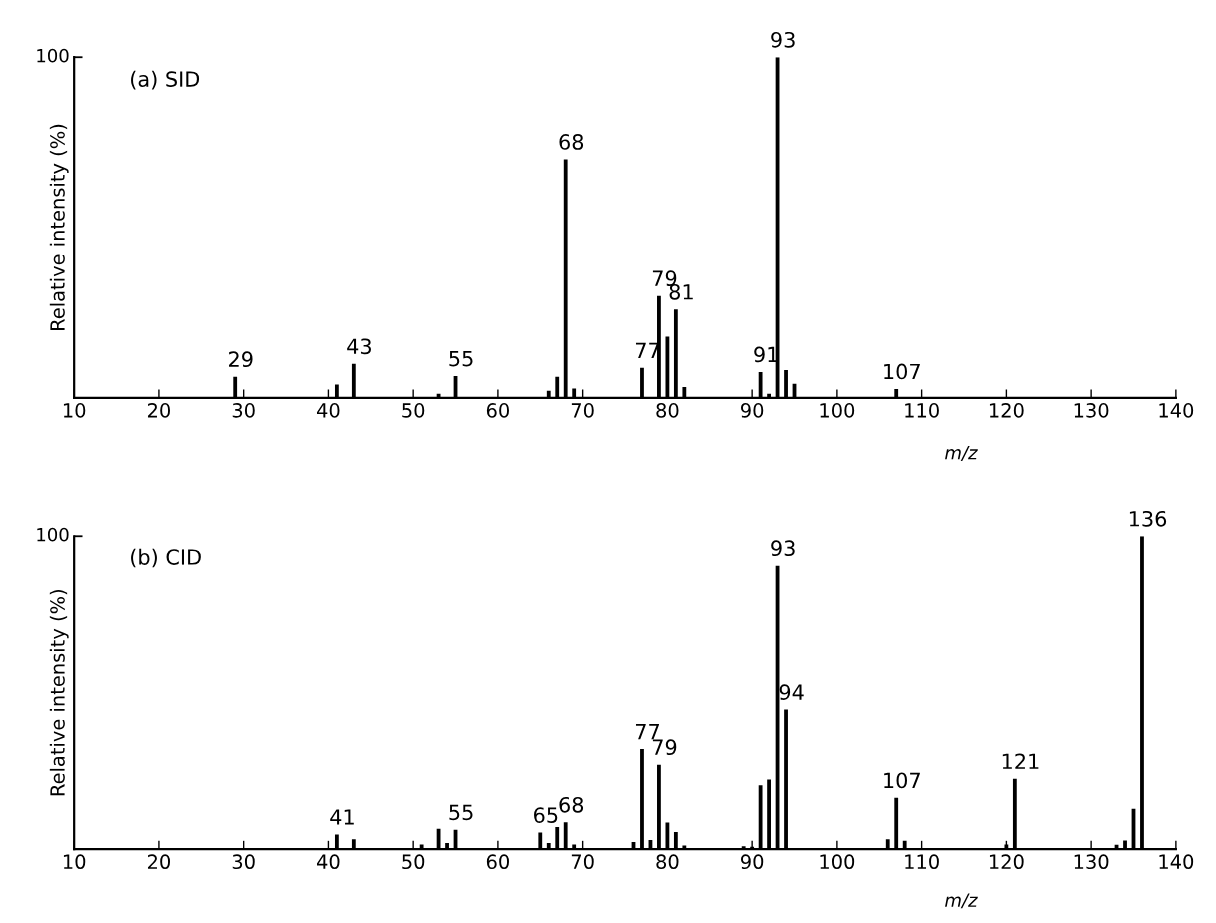 The image size is (1216, 923). I want to click on annotation: 121, so click(1020, 761).